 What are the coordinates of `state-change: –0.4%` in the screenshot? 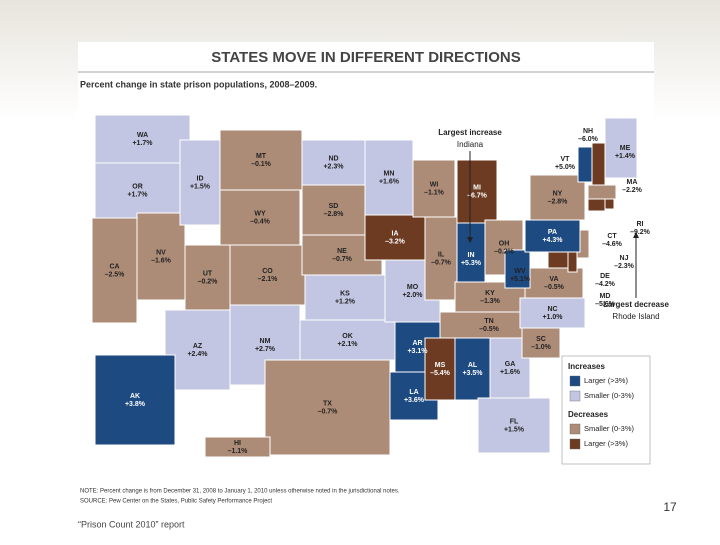 It's located at (260, 221).